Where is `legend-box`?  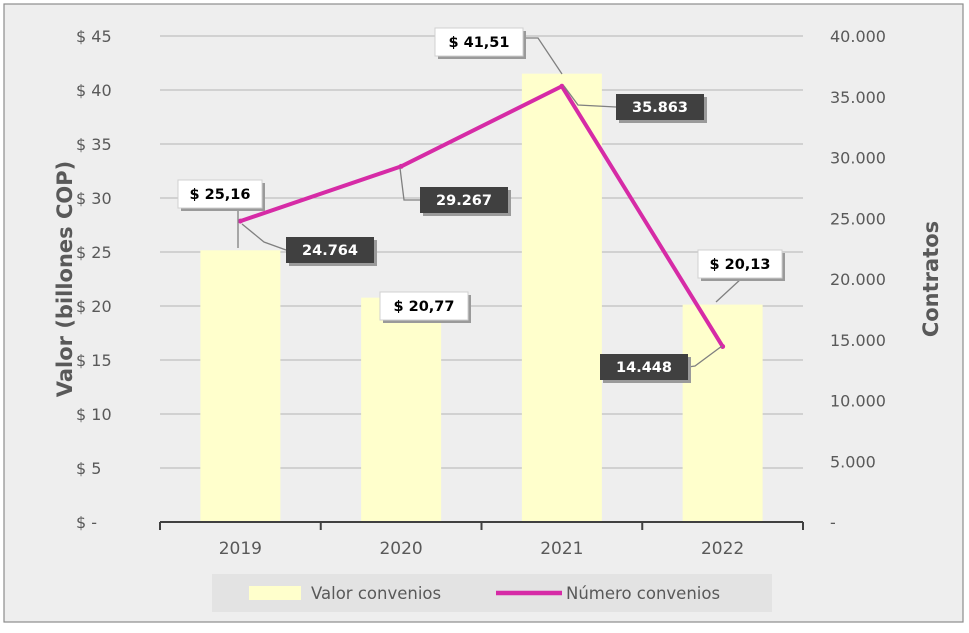 legend-box is located at coordinates (492, 593).